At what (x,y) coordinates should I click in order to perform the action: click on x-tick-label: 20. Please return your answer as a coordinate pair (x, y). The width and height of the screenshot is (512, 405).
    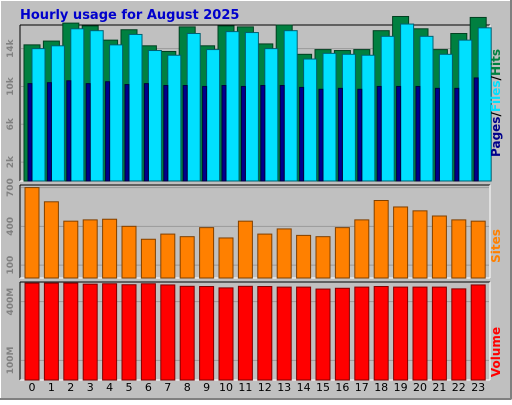
    Looking at the image, I should click on (420, 387).